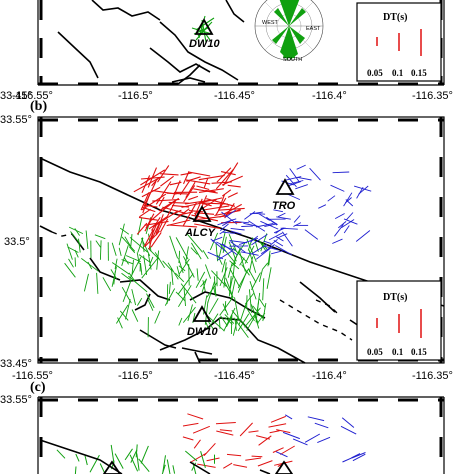 The height and width of the screenshot is (474, 474). I want to click on panel-b-fault-dashed, so click(202, 286).